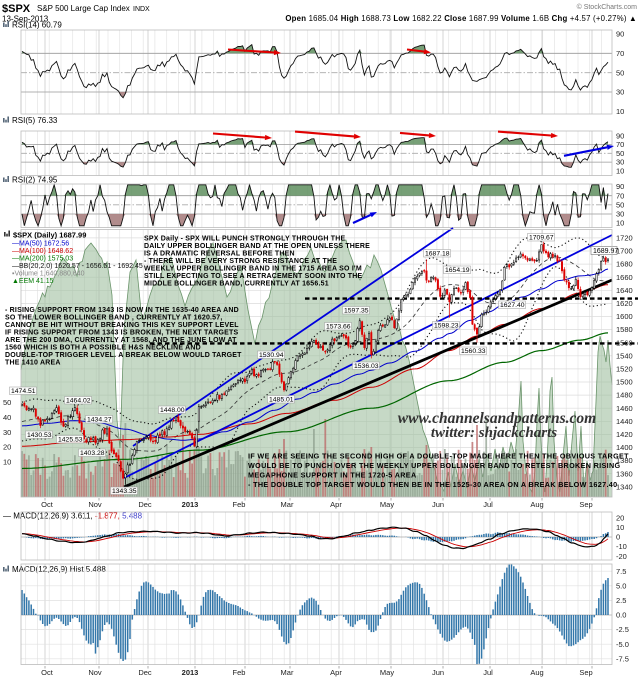 The image size is (640, 684). Describe the element at coordinates (624, 460) in the screenshot. I see `svg-text: 1380` at that location.